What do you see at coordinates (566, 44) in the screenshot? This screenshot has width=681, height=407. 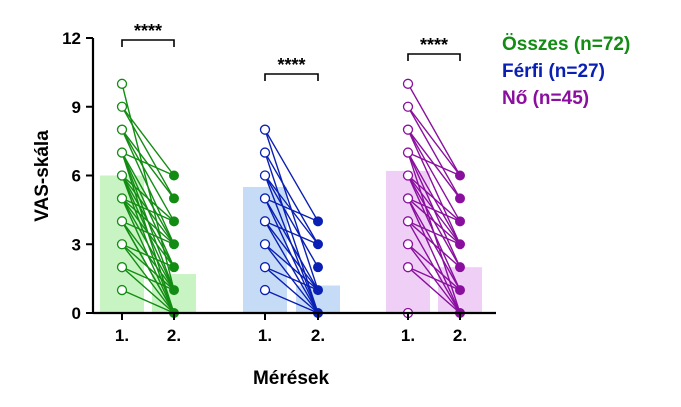 I see `legend-entry-all: Összes (n=72)` at bounding box center [566, 44].